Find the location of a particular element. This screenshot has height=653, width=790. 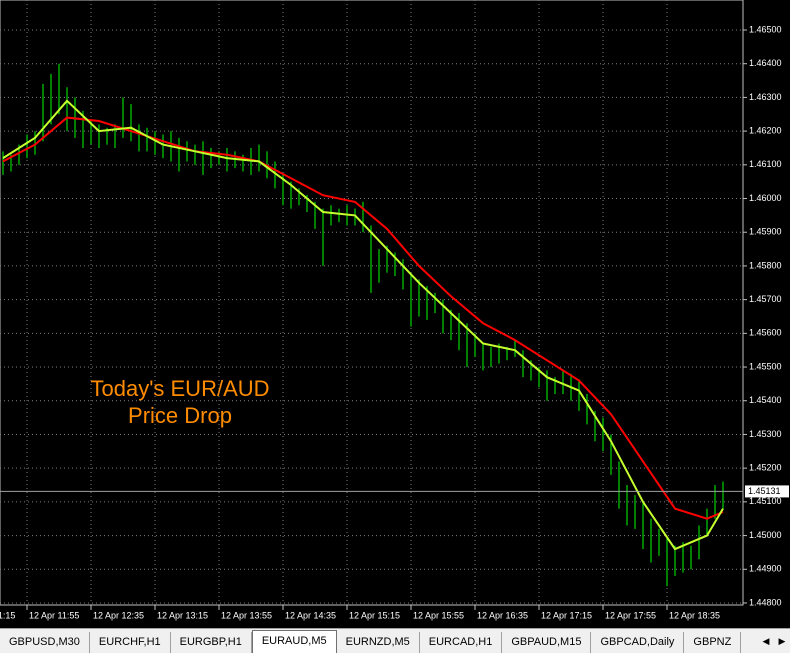

x-tick-label: 12 Apr 12:35 is located at coordinates (118, 615).